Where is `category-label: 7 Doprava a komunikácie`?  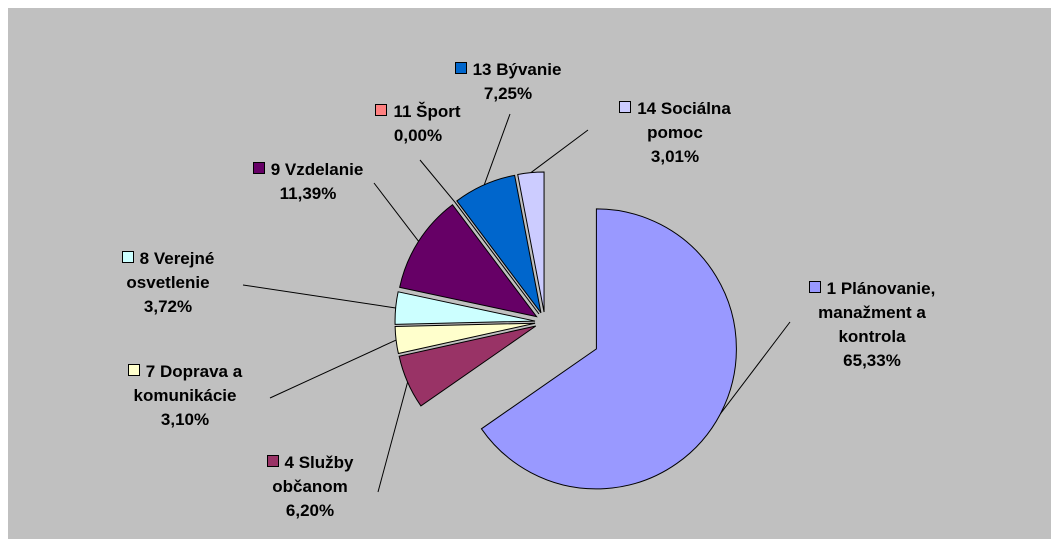
category-label: 7 Doprava a komunikácie is located at coordinates (188, 383).